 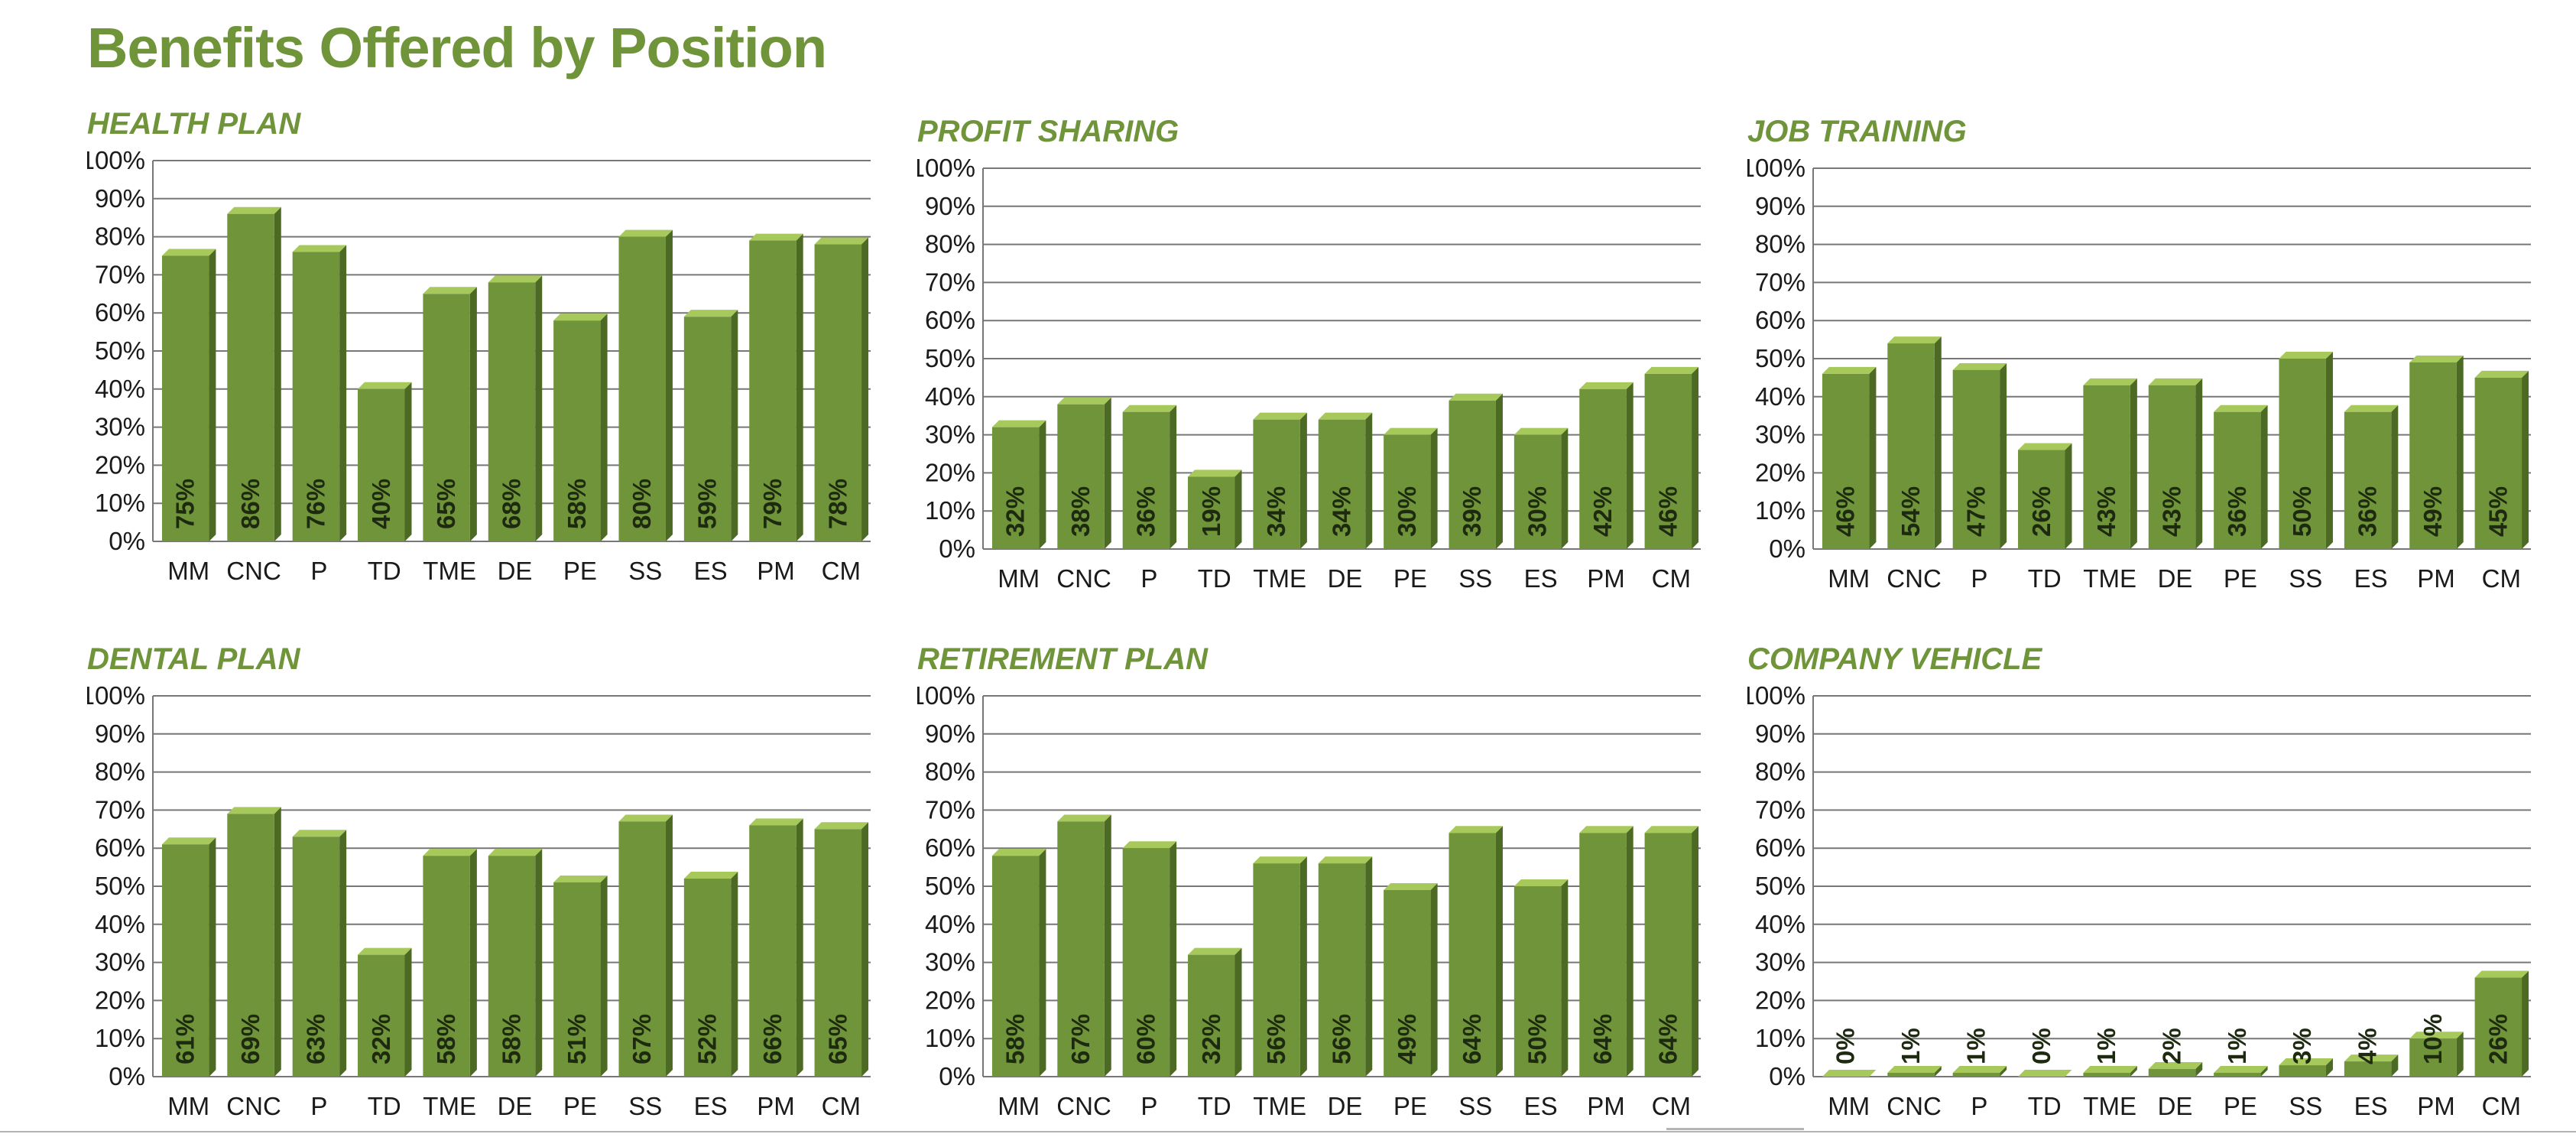 What do you see at coordinates (950, 1000) in the screenshot?
I see `y-tick-label: 20%` at bounding box center [950, 1000].